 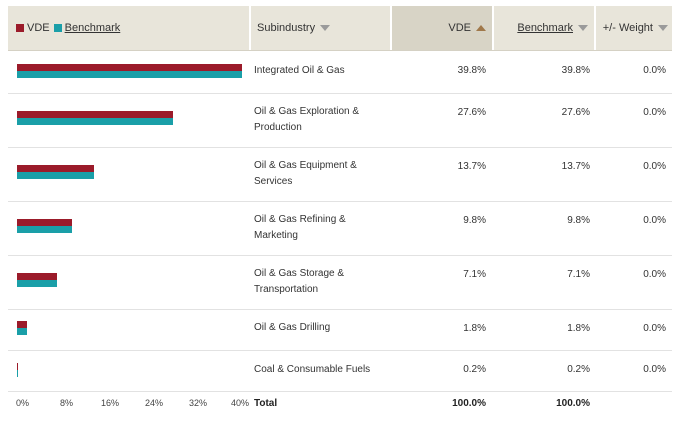 I want to click on vde-value: 1.8%, so click(x=474, y=328).